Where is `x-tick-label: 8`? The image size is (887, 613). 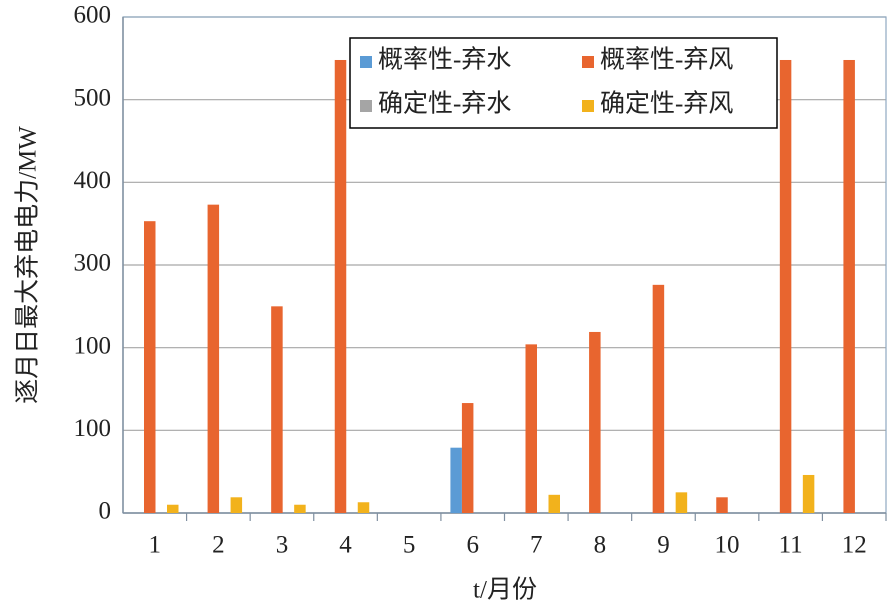 x-tick-label: 8 is located at coordinates (600, 545).